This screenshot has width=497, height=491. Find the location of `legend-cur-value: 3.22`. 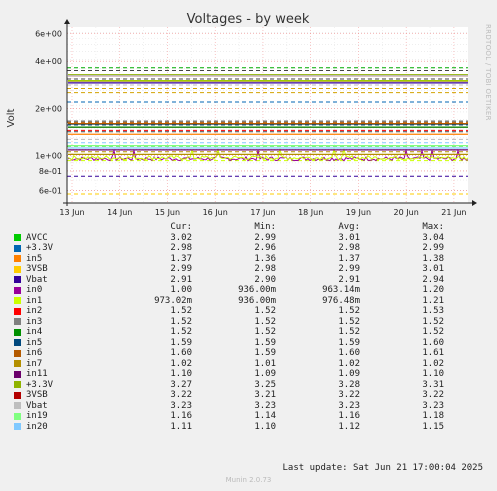

legend-cur-value: 3.22 is located at coordinates (181, 395).